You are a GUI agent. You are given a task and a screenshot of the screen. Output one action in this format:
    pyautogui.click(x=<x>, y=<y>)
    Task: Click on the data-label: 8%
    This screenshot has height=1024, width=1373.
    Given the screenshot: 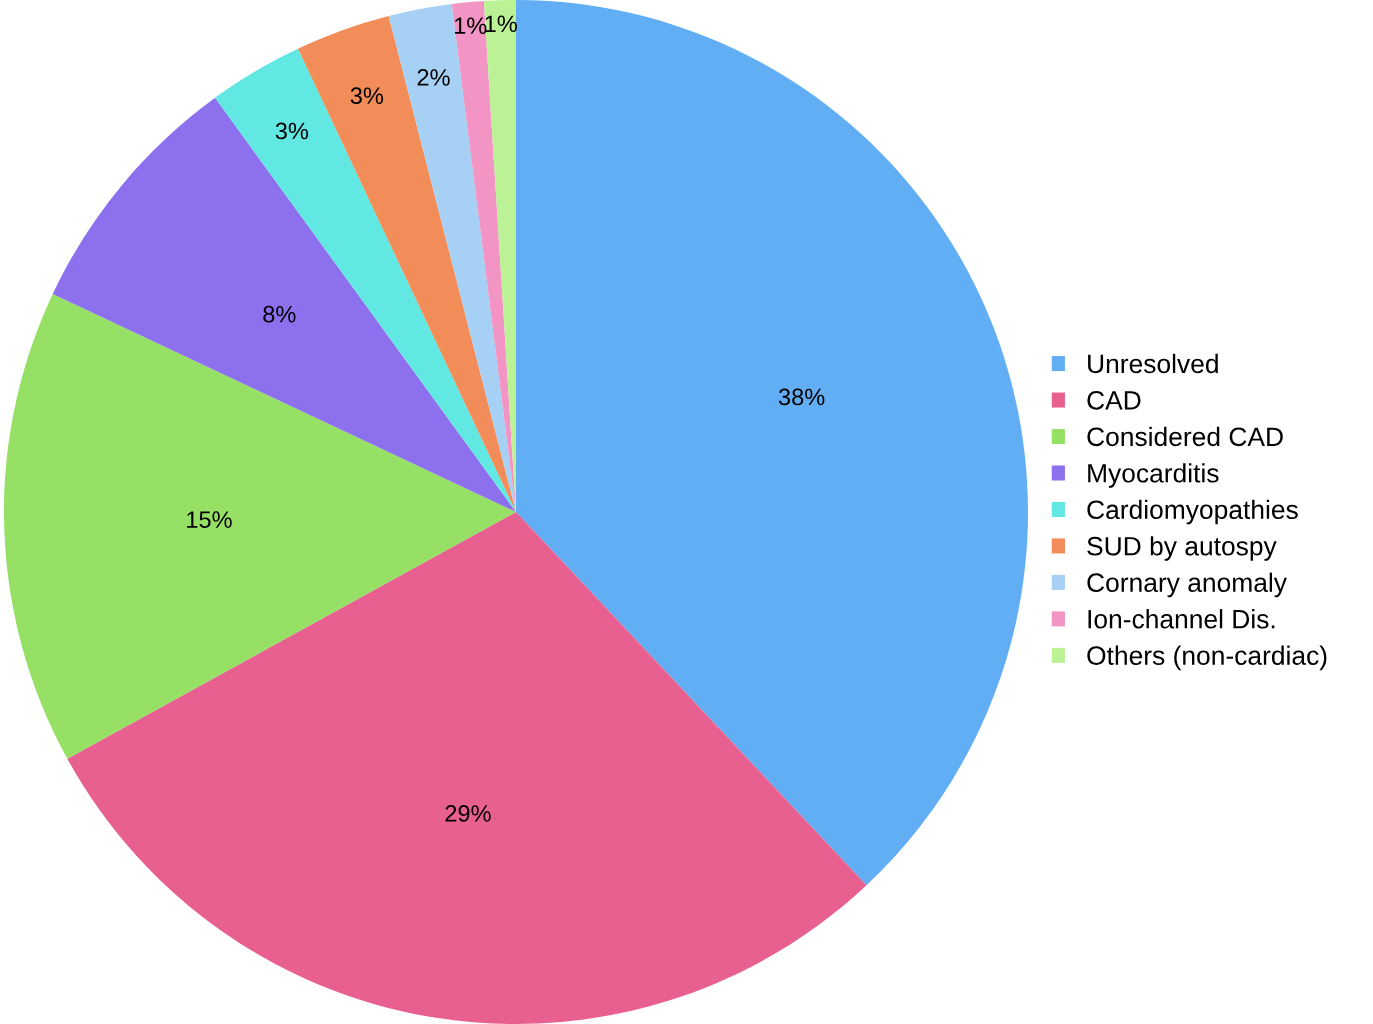 What is the action you would take?
    pyautogui.click(x=279, y=314)
    